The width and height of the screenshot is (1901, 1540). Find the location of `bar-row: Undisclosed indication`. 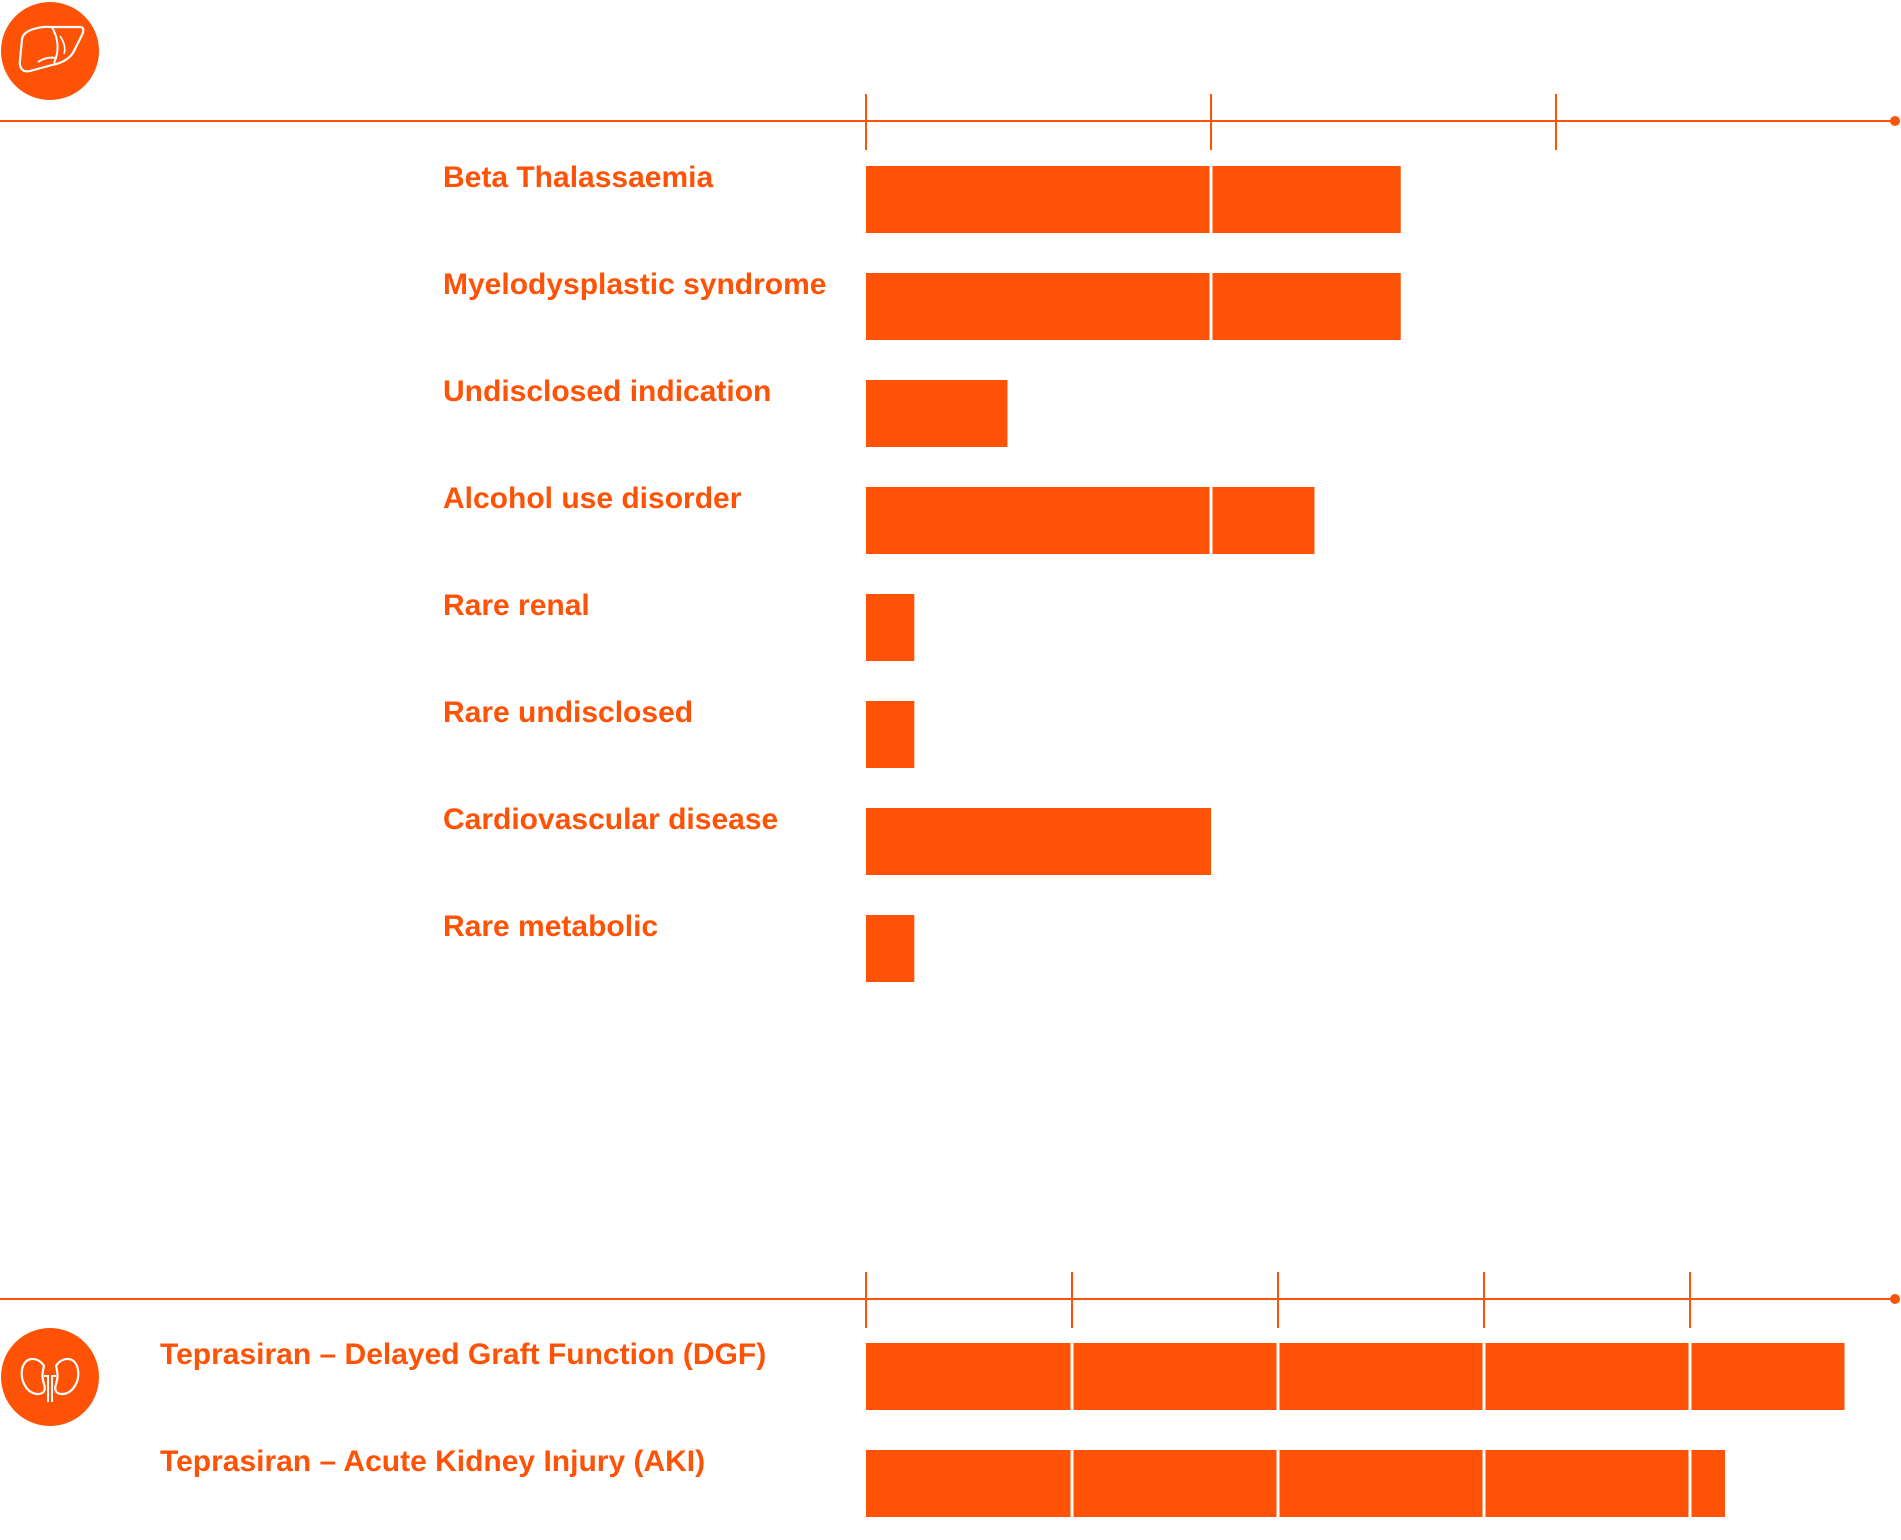

bar-row: Undisclosed indication is located at coordinates (725, 411).